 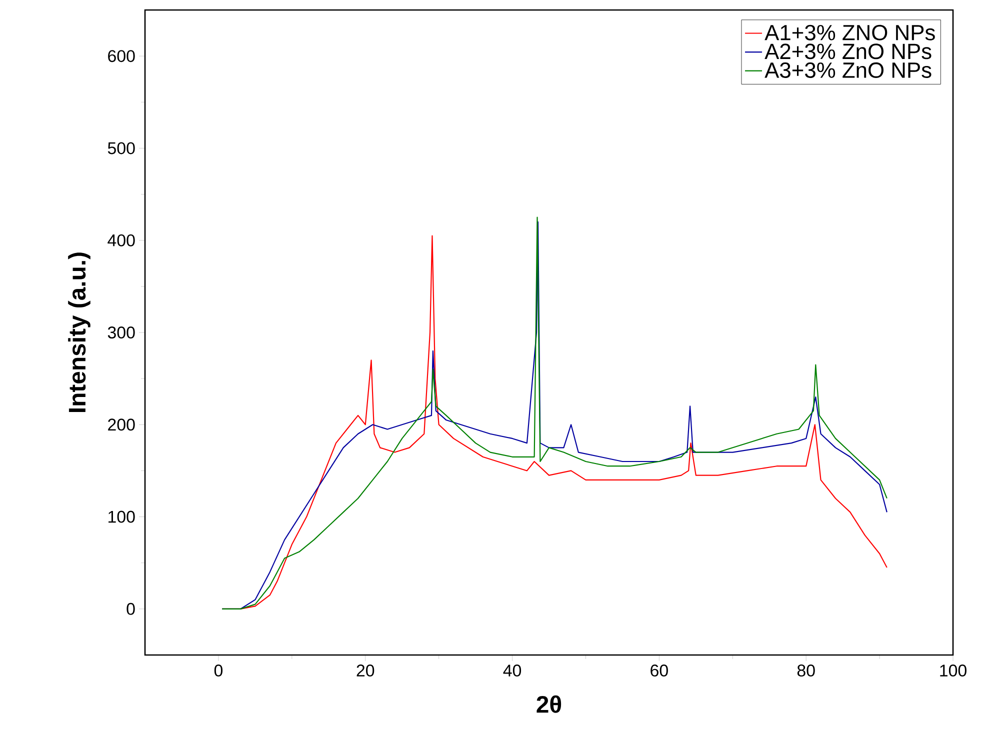 I want to click on y-tick-label: 500, so click(x=121, y=148).